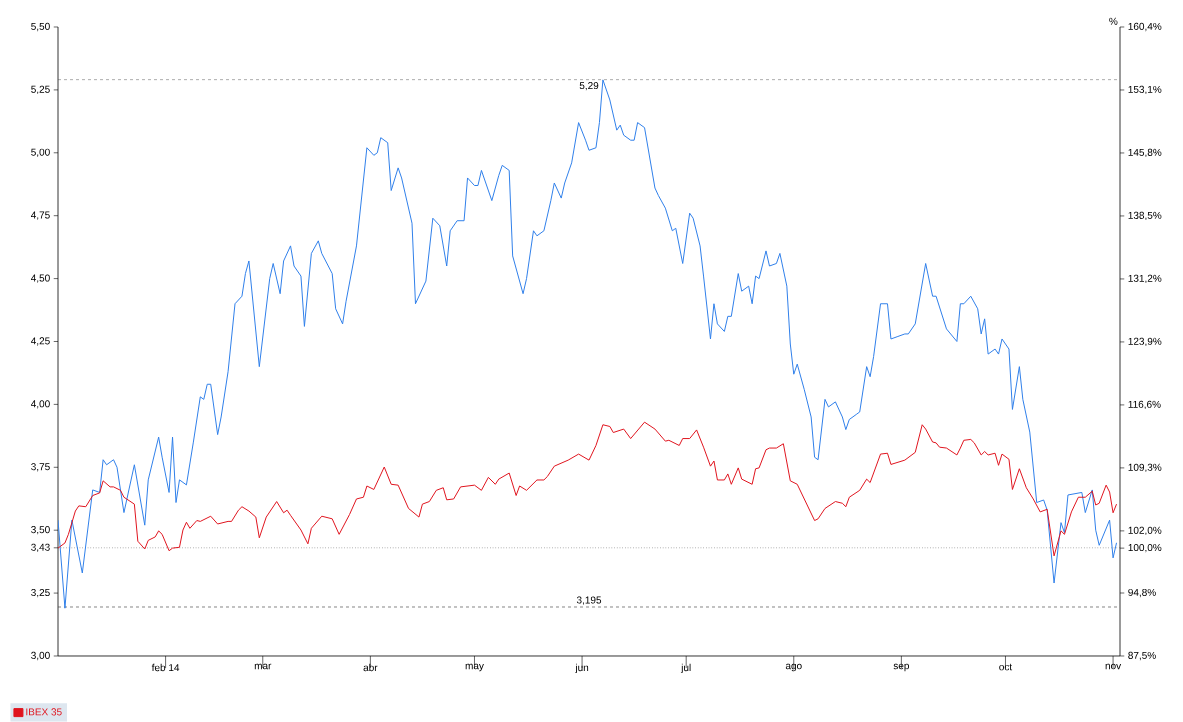  I want to click on legend-label: IBEX 35, so click(44, 712).